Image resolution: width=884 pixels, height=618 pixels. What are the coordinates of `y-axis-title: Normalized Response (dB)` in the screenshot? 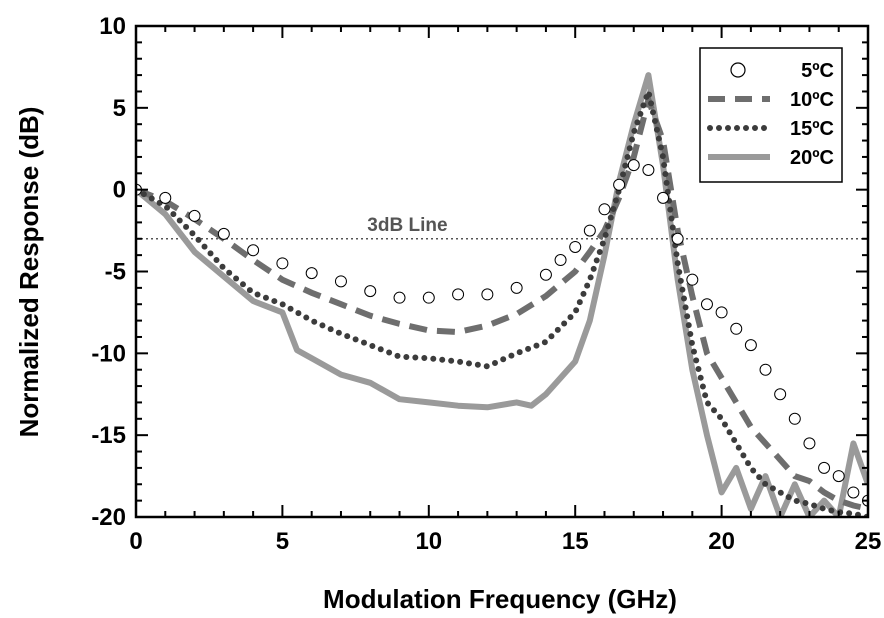 It's located at (29, 272).